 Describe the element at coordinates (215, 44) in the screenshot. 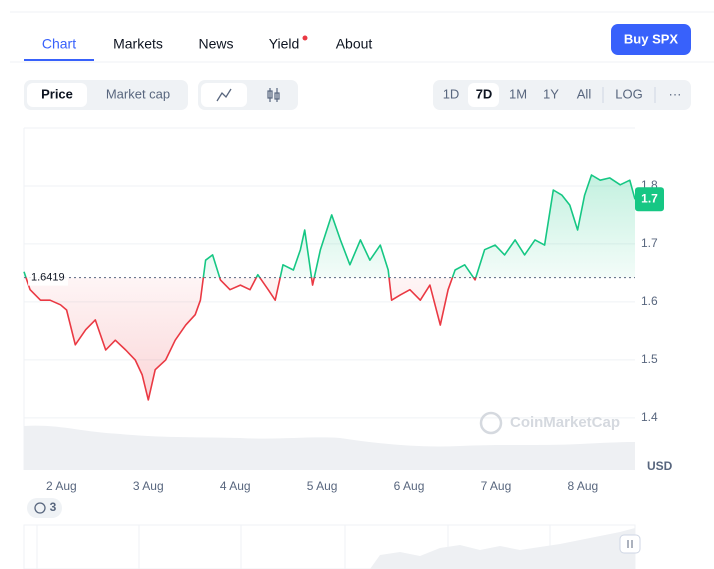

I see `tab: News` at that location.